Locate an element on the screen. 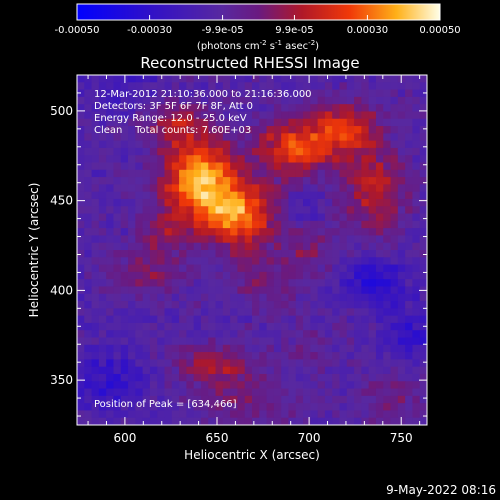 Image resolution: width=500 pixels, height=500 pixels. footer-timestamp: 9-May-2022 08:16 is located at coordinates (441, 490).